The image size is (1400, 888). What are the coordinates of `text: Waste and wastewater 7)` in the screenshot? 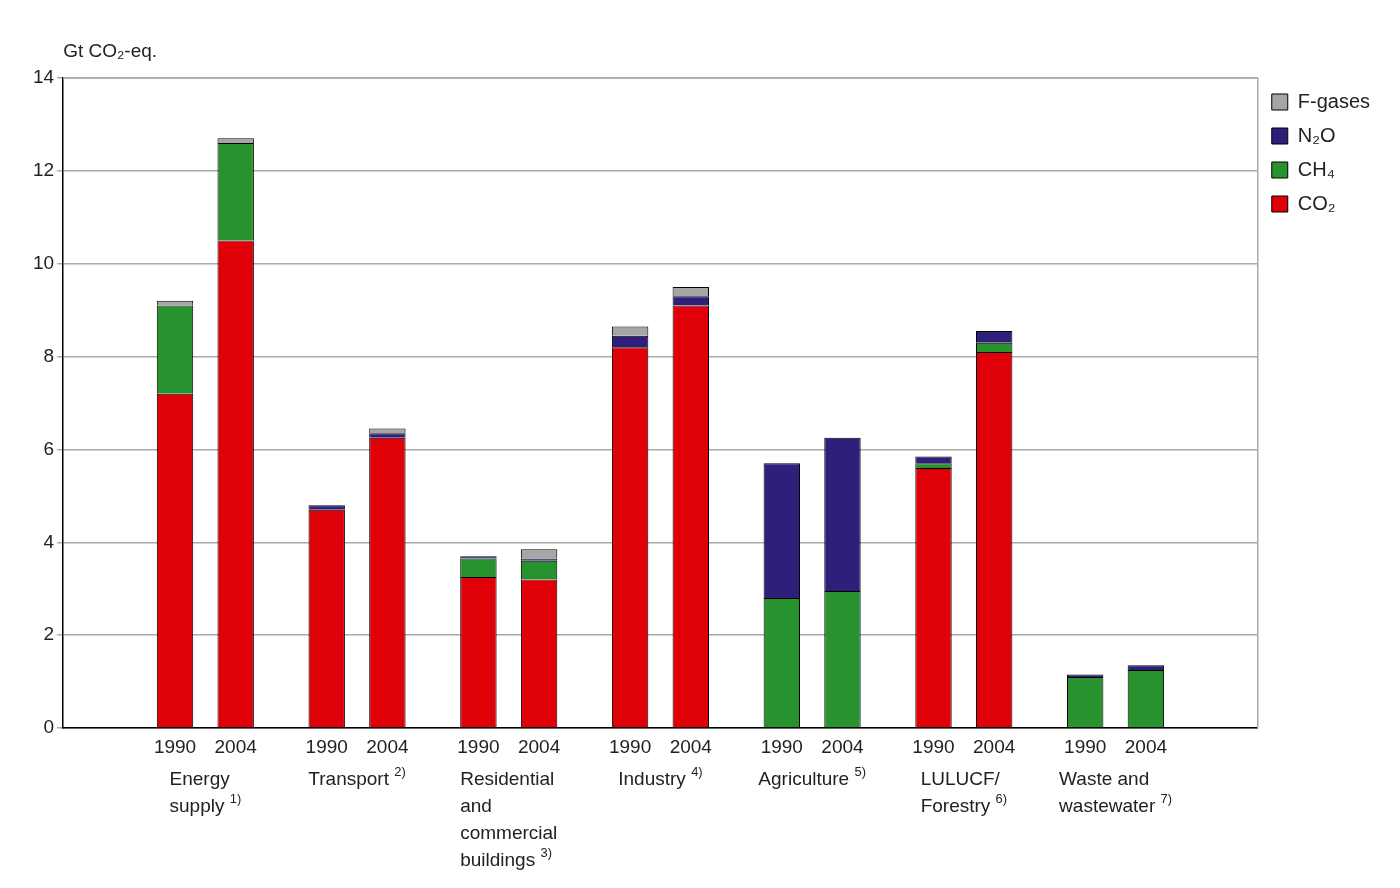 It's located at (1115, 791).